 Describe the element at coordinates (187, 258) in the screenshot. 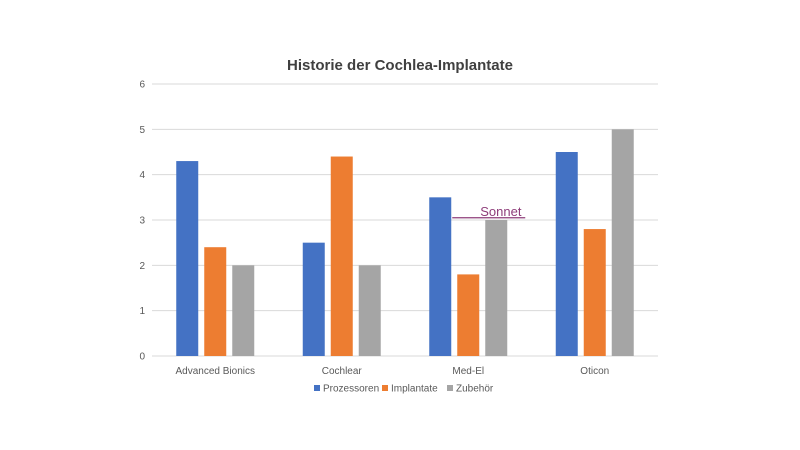

I see `bar-prozessoren-advanced-bionics` at that location.